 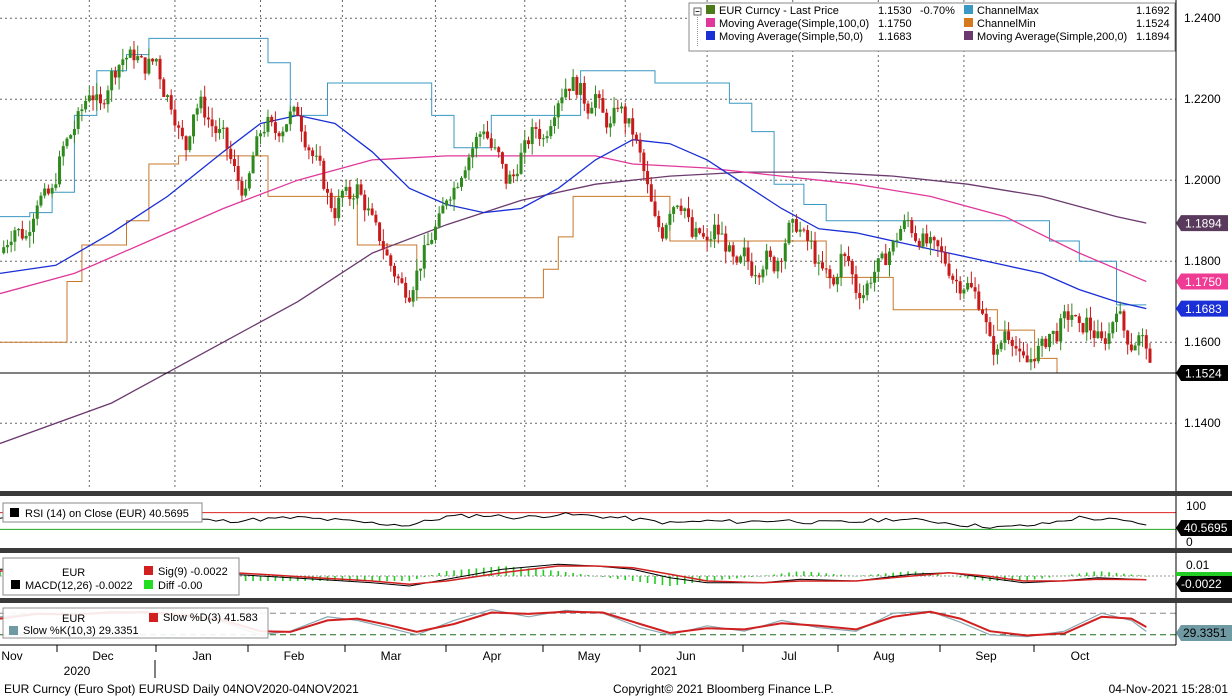 I want to click on legend-change: -0.70%, so click(x=937, y=11).